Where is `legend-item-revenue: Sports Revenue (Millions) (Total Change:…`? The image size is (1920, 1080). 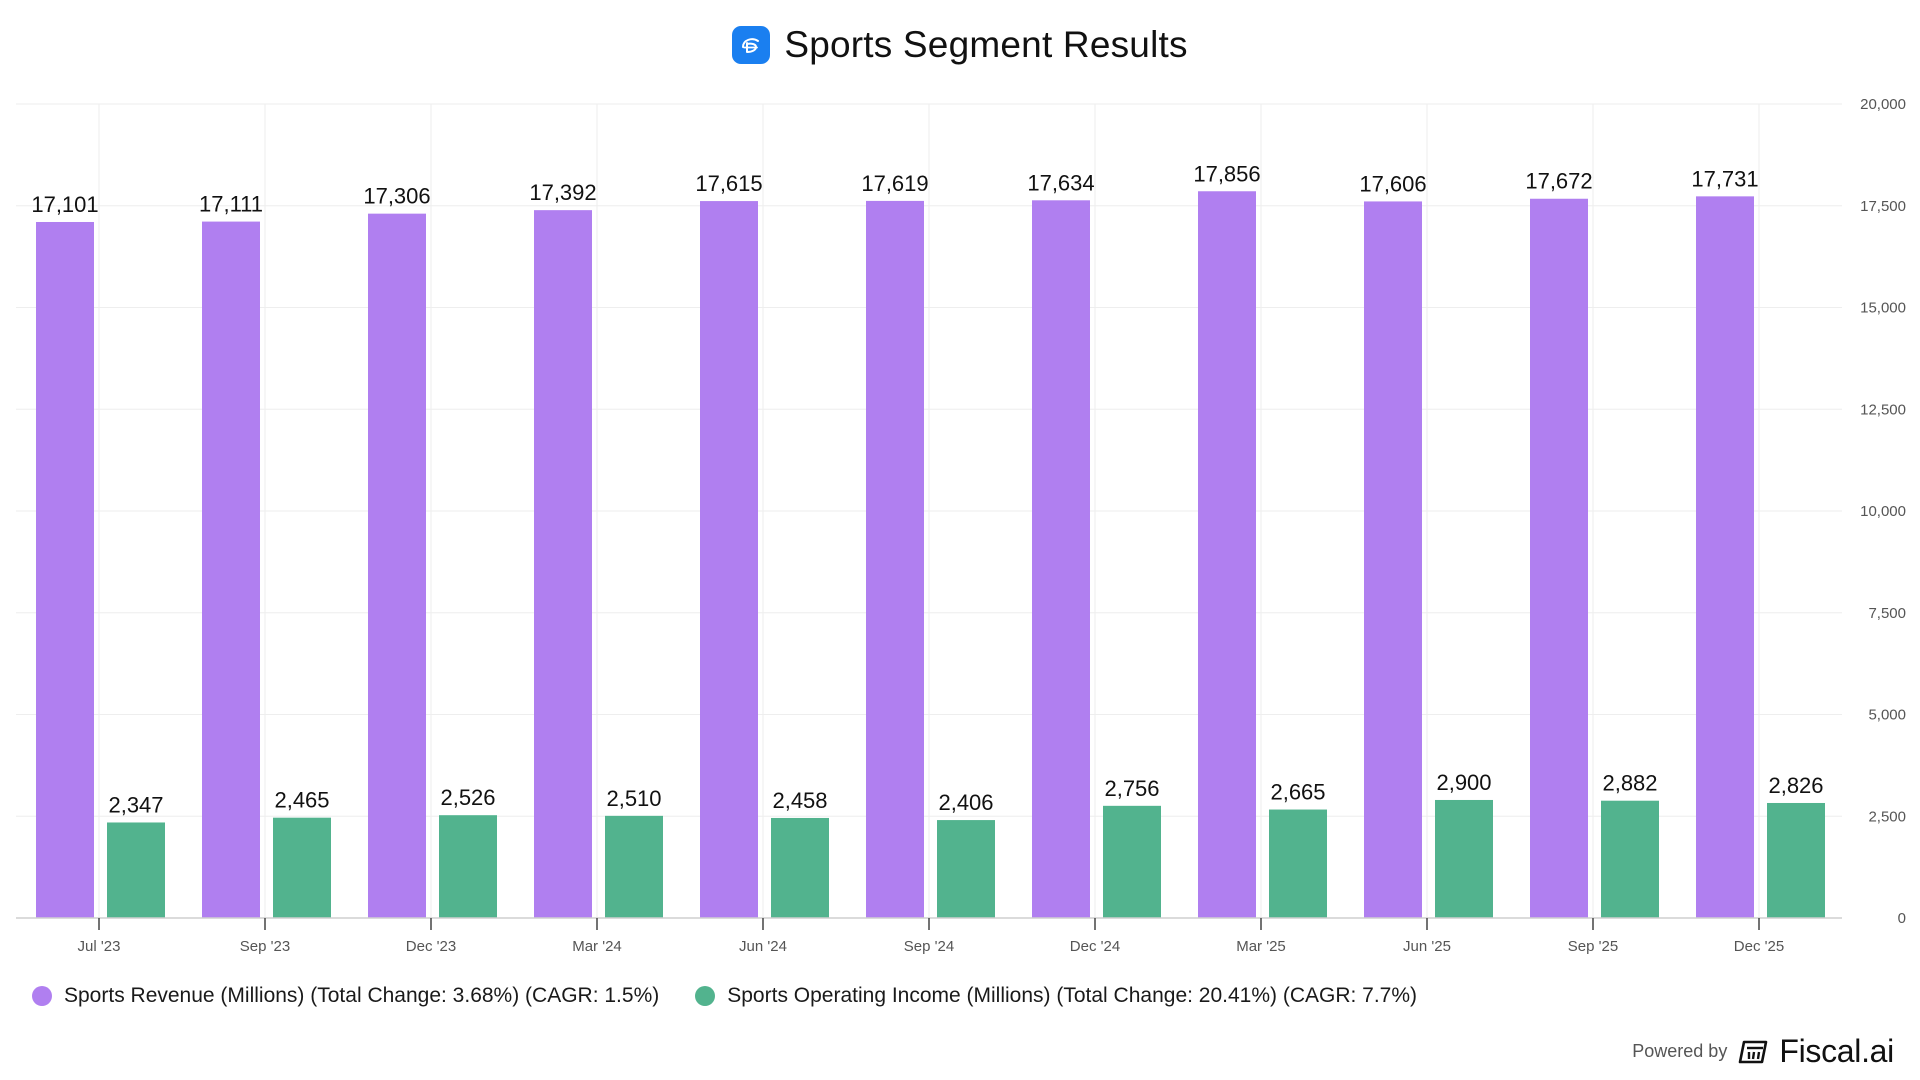 legend-item-revenue: Sports Revenue (Millions) (Total Change:… is located at coordinates (345, 996).